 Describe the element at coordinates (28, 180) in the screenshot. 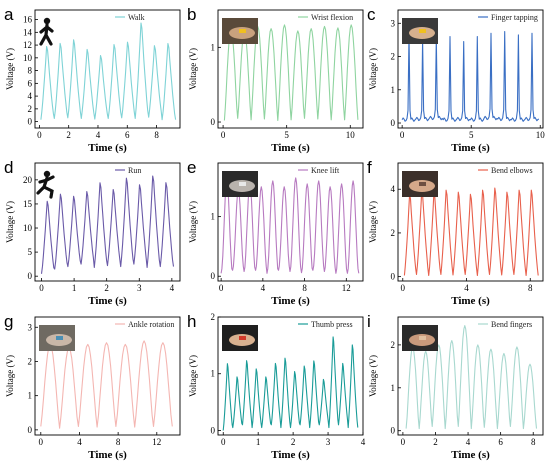

I see `y-tick-label: 20` at that location.